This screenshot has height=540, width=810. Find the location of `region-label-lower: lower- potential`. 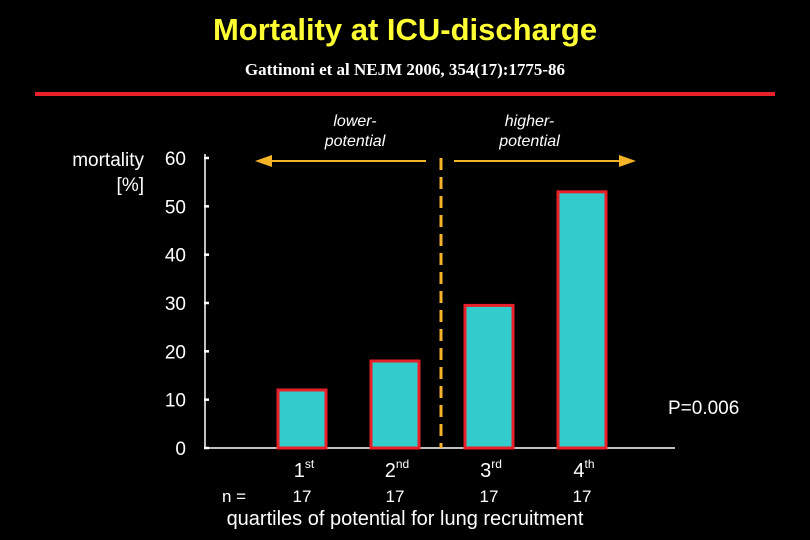

region-label-lower: lower- potential is located at coordinates (355, 132).